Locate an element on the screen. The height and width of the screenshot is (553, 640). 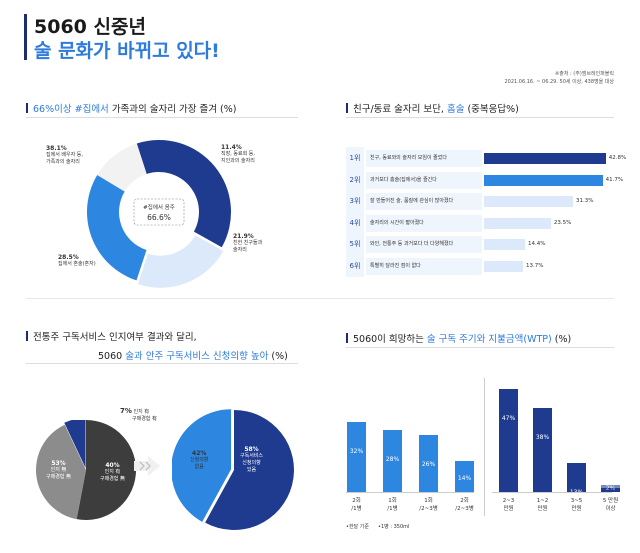
rank-label: 특별히 달라진 점이 없다 is located at coordinates (424, 266).